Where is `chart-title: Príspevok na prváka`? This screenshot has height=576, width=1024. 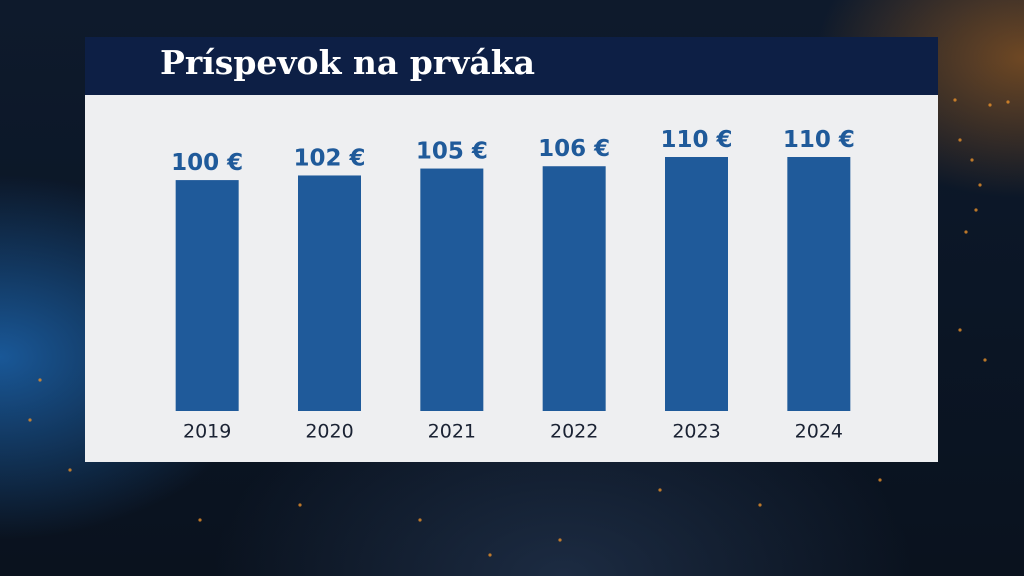
chart-title: Príspevok na prváka is located at coordinates (347, 62).